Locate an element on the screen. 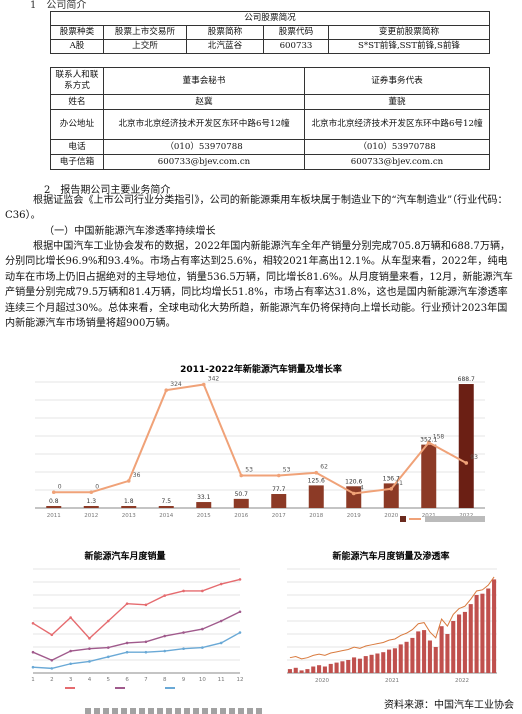 The height and width of the screenshot is (714, 522). x-tick-label: 2022 is located at coordinates (462, 681).